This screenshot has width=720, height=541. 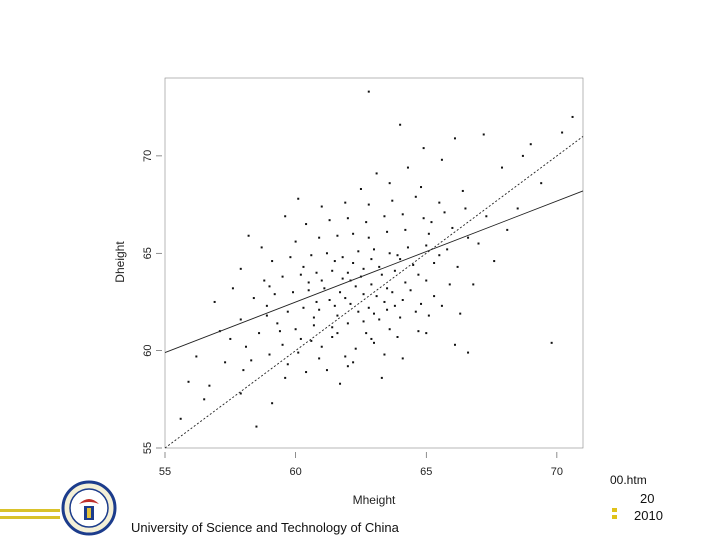 I want to click on y-axis-label: Dheight, so click(x=120, y=262).